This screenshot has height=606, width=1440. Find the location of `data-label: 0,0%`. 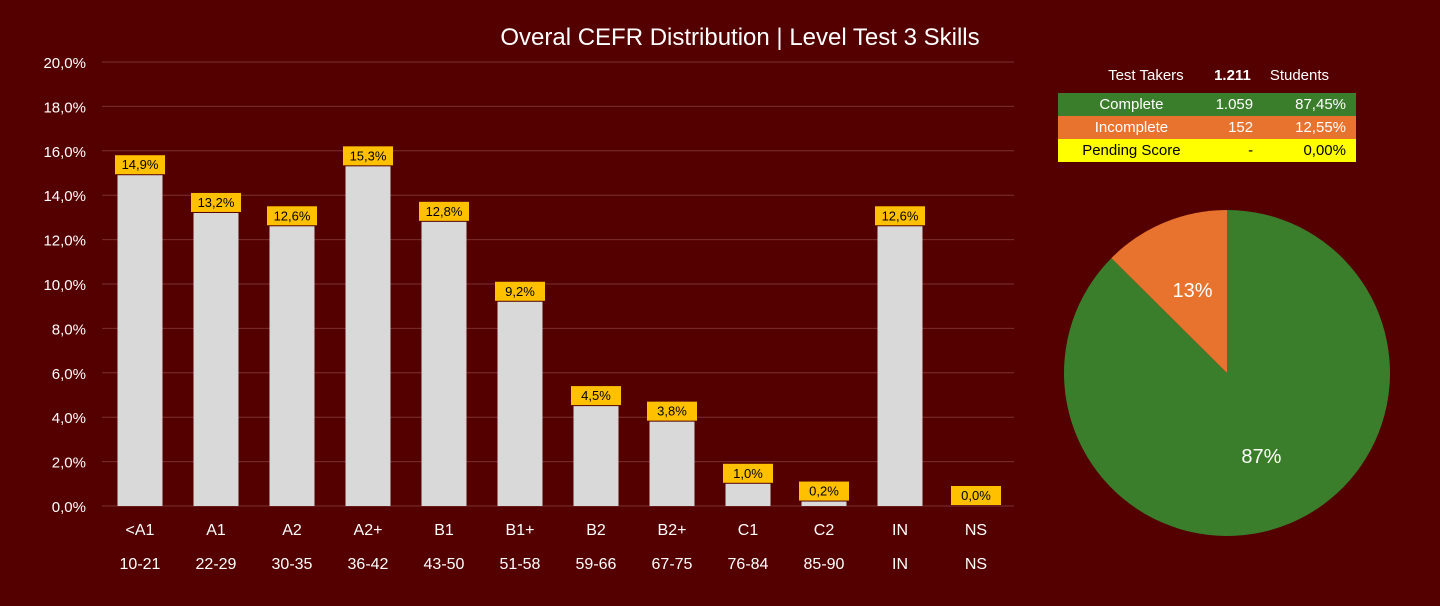

data-label: 0,0% is located at coordinates (976, 495).